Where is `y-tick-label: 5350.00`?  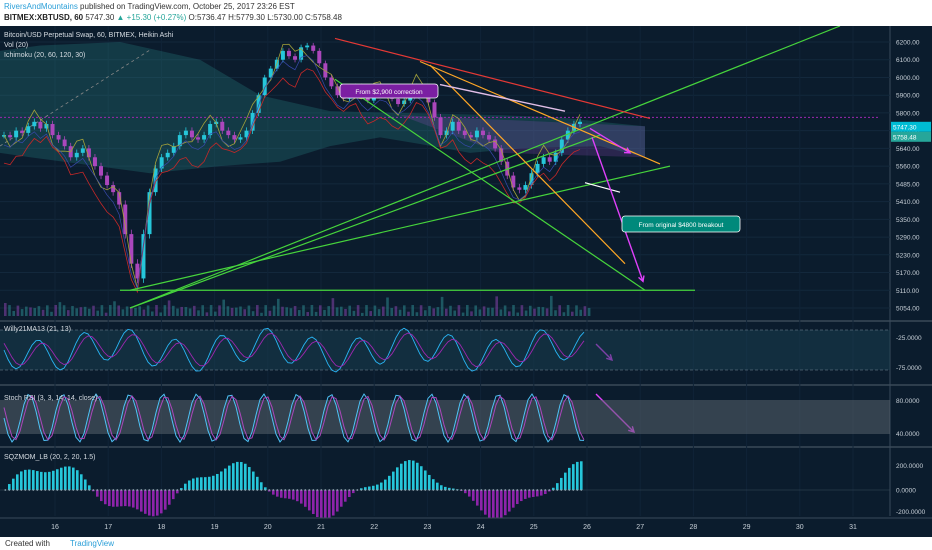
y-tick-label: 5350.00 is located at coordinates (908, 220).